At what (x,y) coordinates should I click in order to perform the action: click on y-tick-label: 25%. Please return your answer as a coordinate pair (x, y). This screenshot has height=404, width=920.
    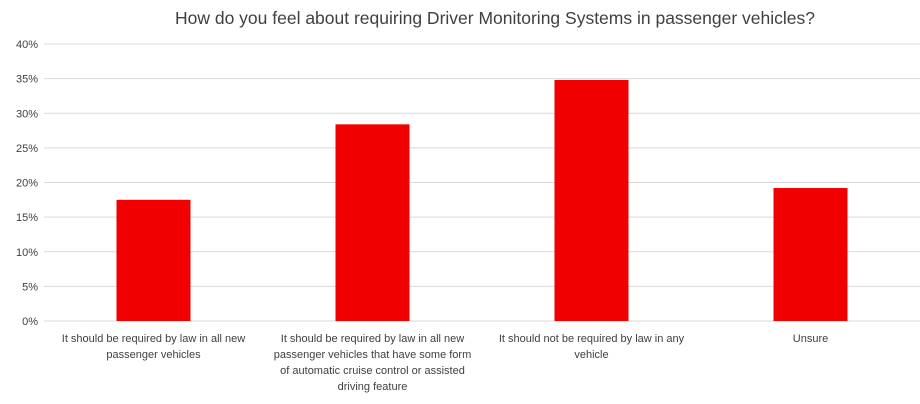
    Looking at the image, I should click on (27, 149).